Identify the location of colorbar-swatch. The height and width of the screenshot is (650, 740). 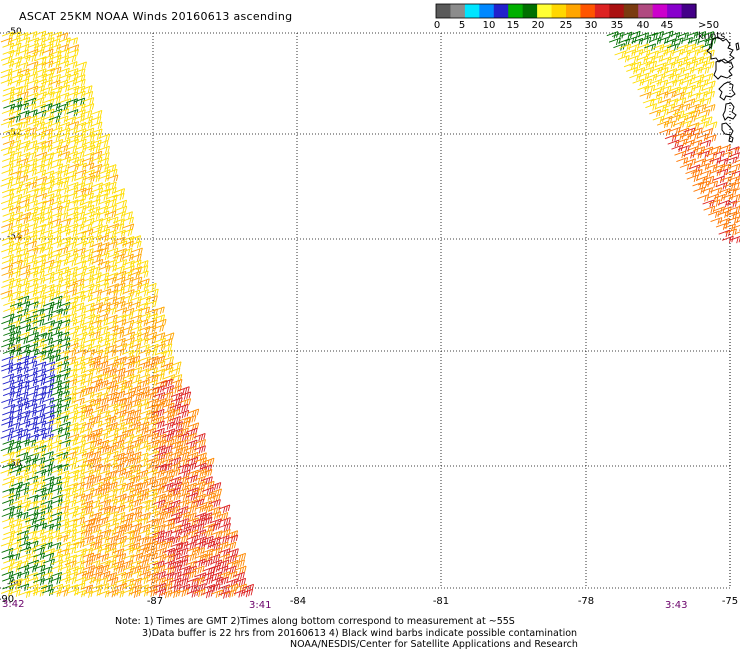
(631, 11).